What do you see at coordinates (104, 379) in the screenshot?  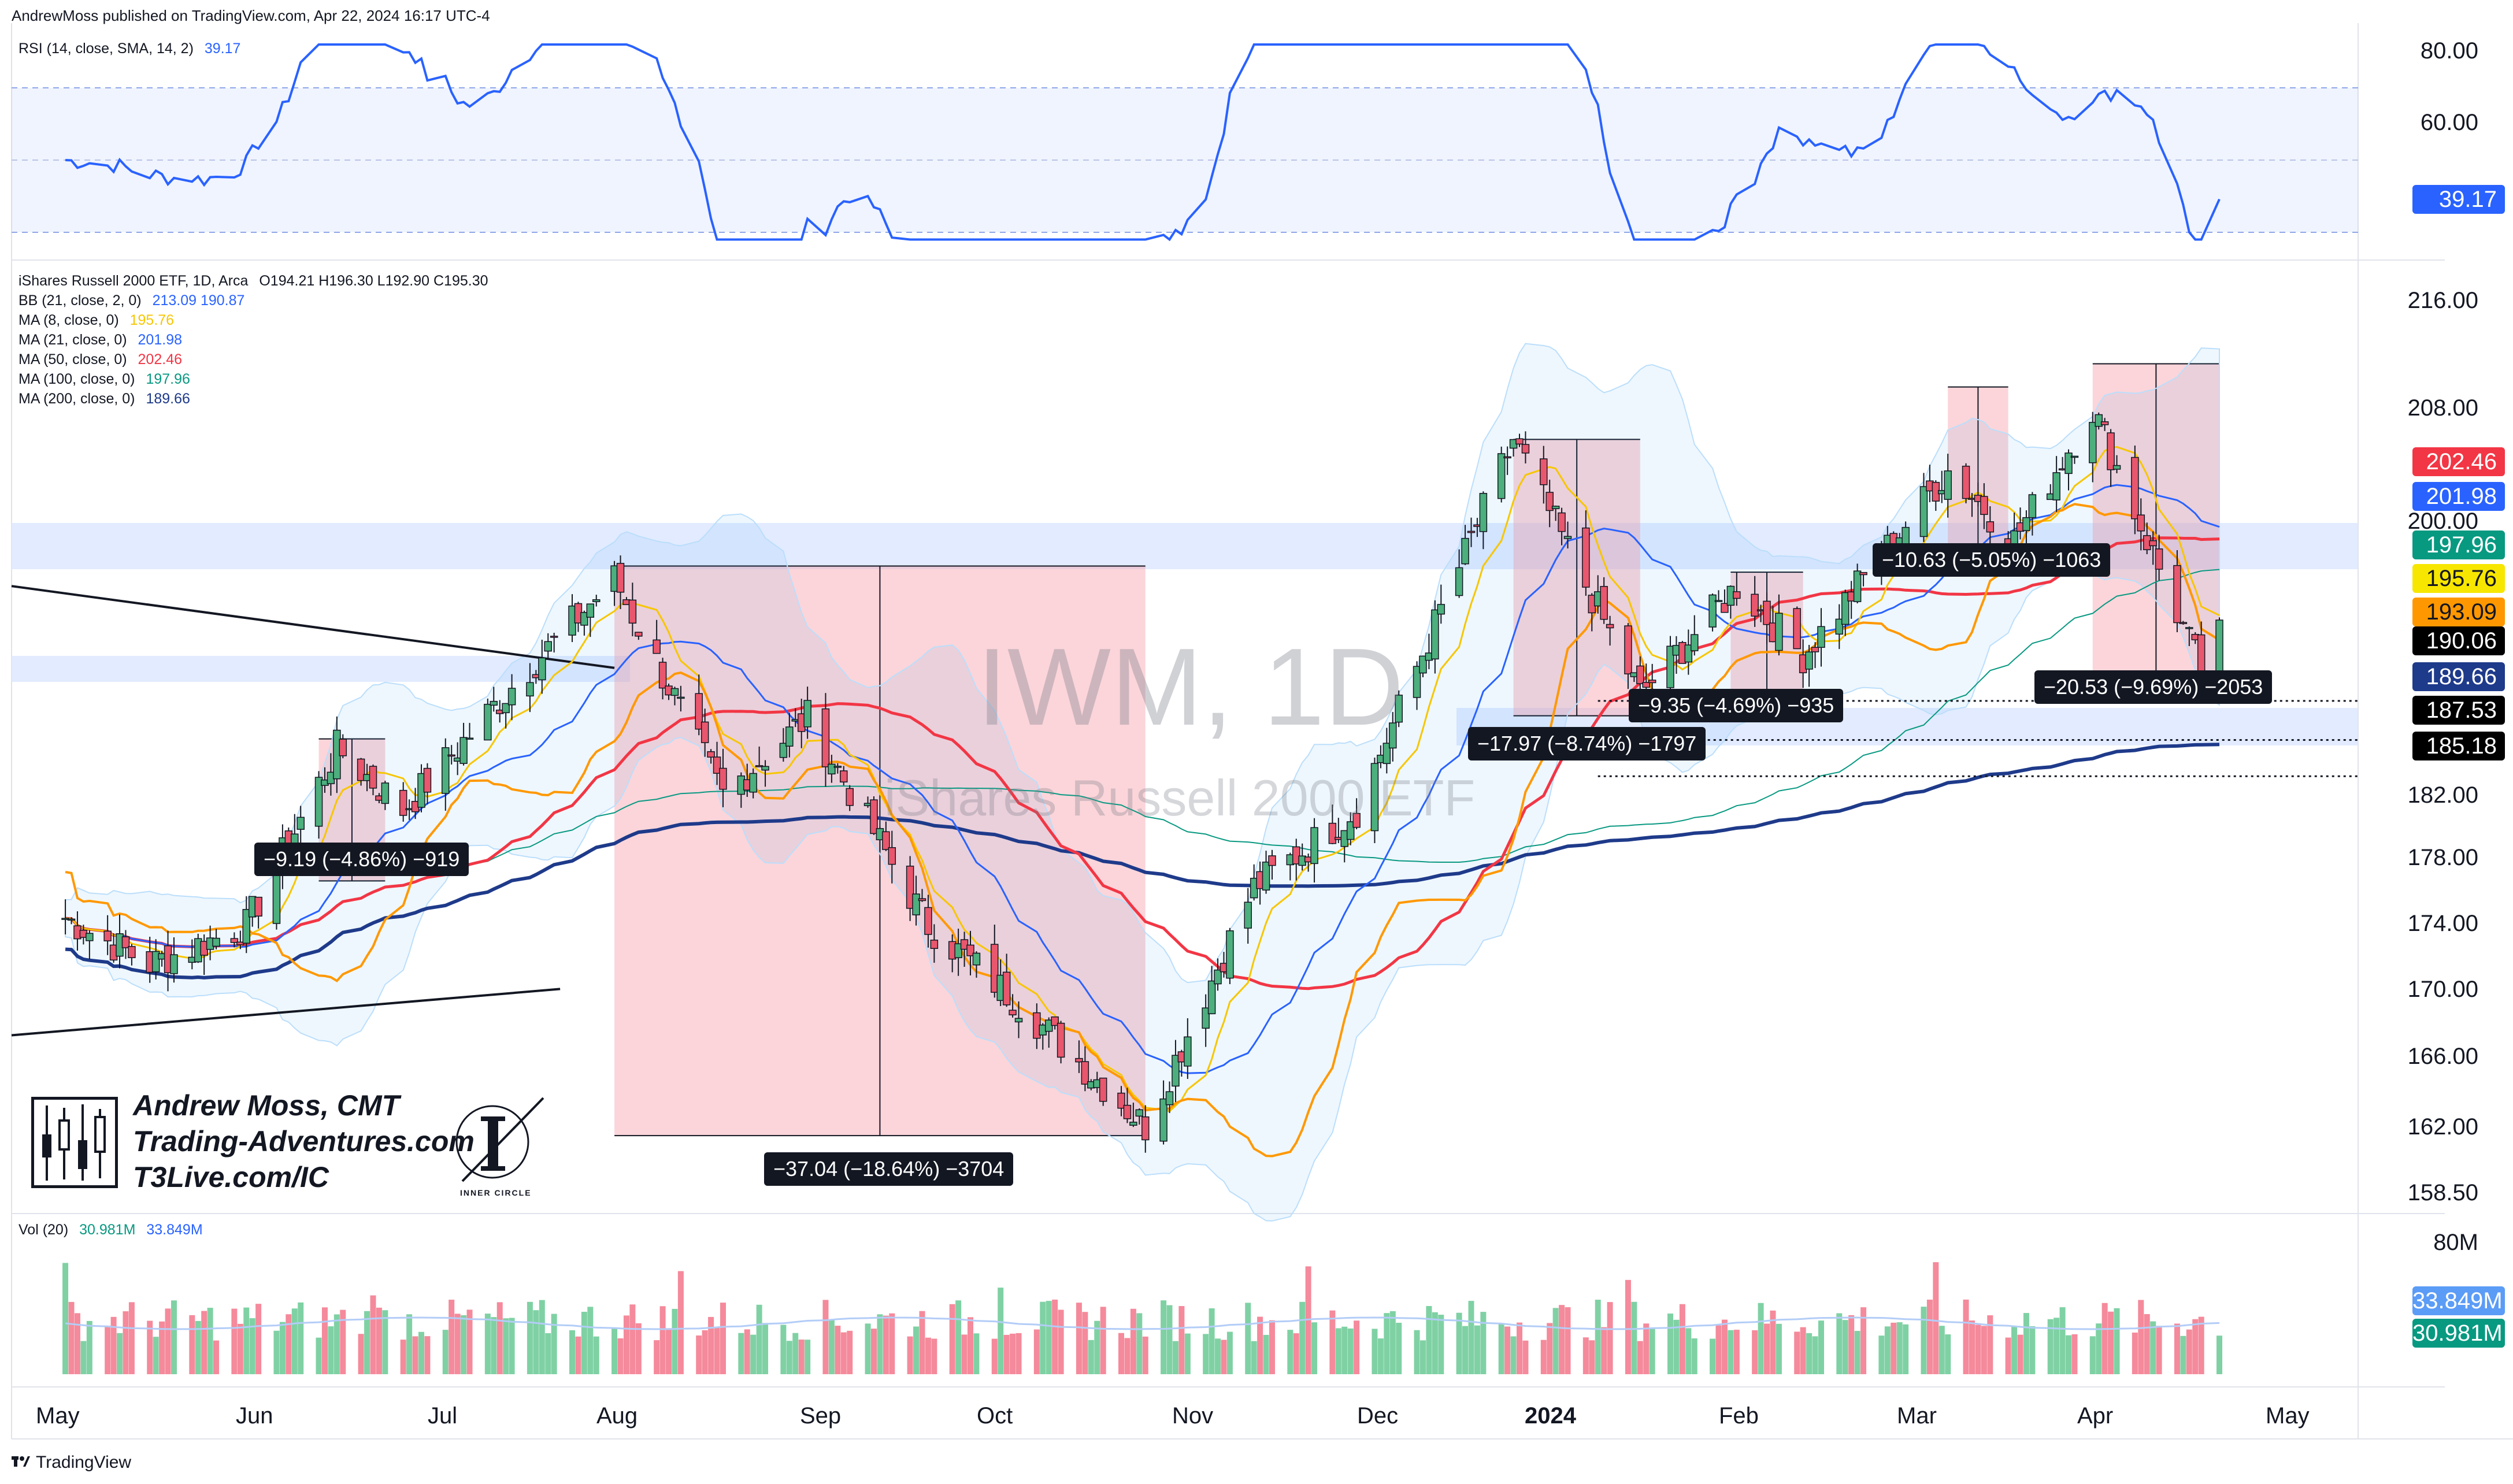 I see `legend-ma100: MA (100, close, 0) 197.96` at bounding box center [104, 379].